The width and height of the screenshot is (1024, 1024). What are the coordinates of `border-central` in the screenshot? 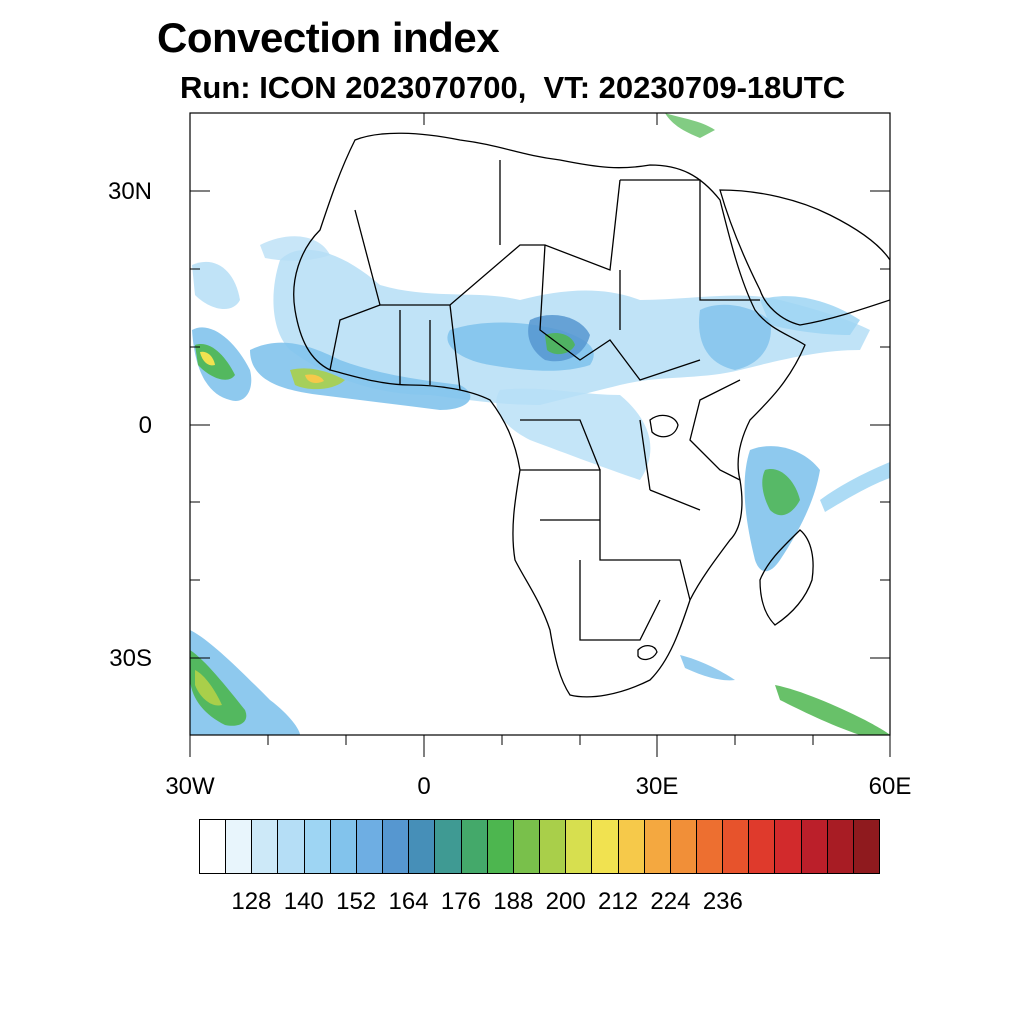 It's located at (575, 317).